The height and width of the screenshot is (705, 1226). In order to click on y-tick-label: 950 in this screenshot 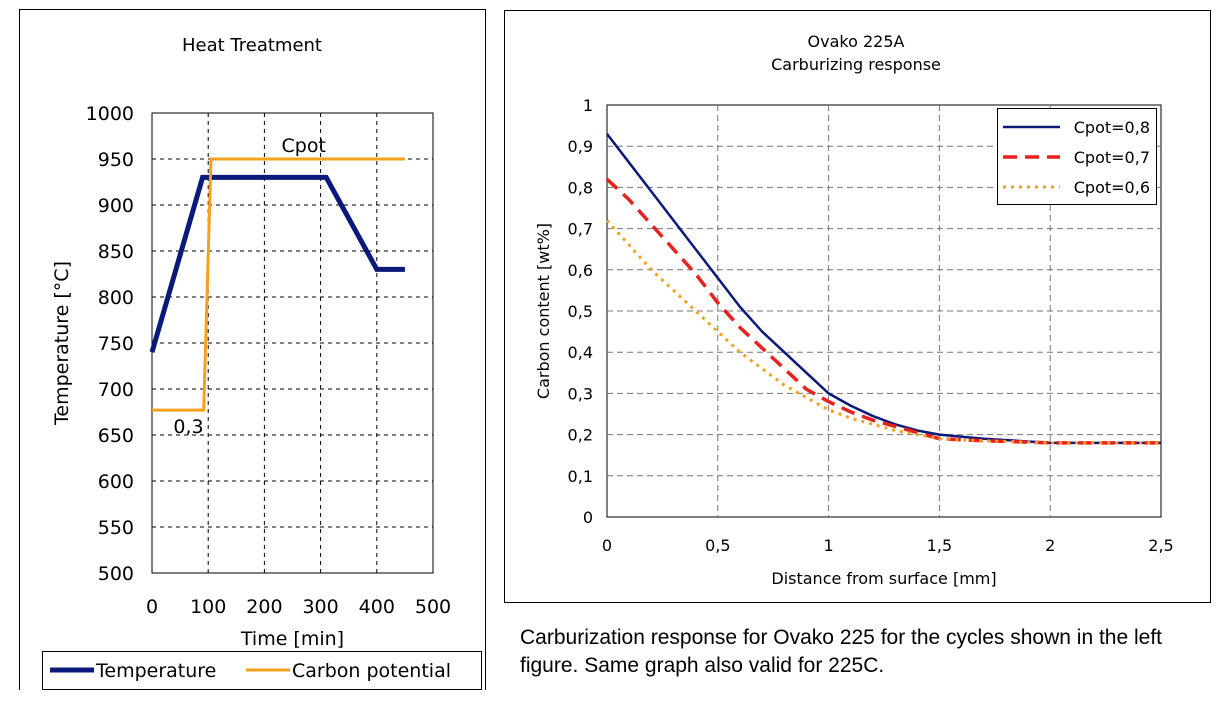, I will do `click(116, 160)`.